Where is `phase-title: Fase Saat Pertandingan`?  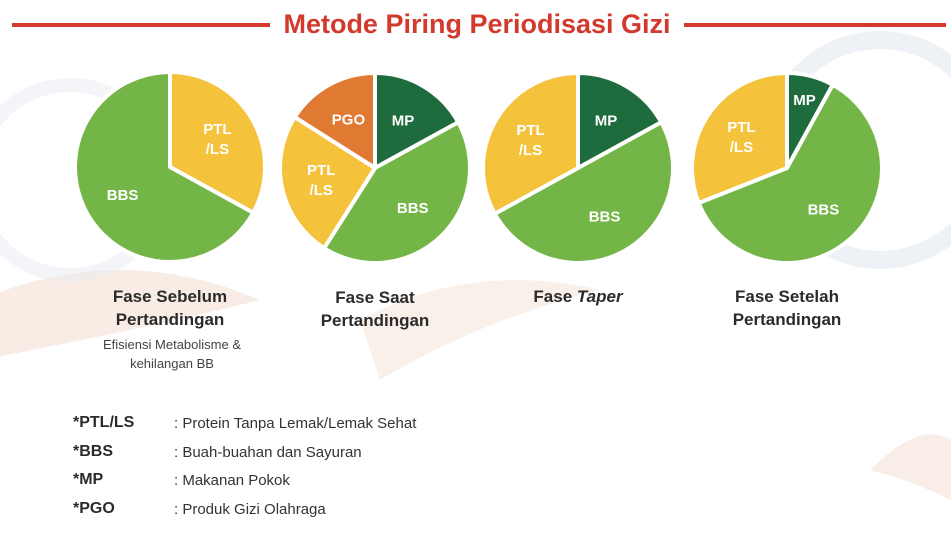 phase-title: Fase Saat Pertandingan is located at coordinates (375, 309).